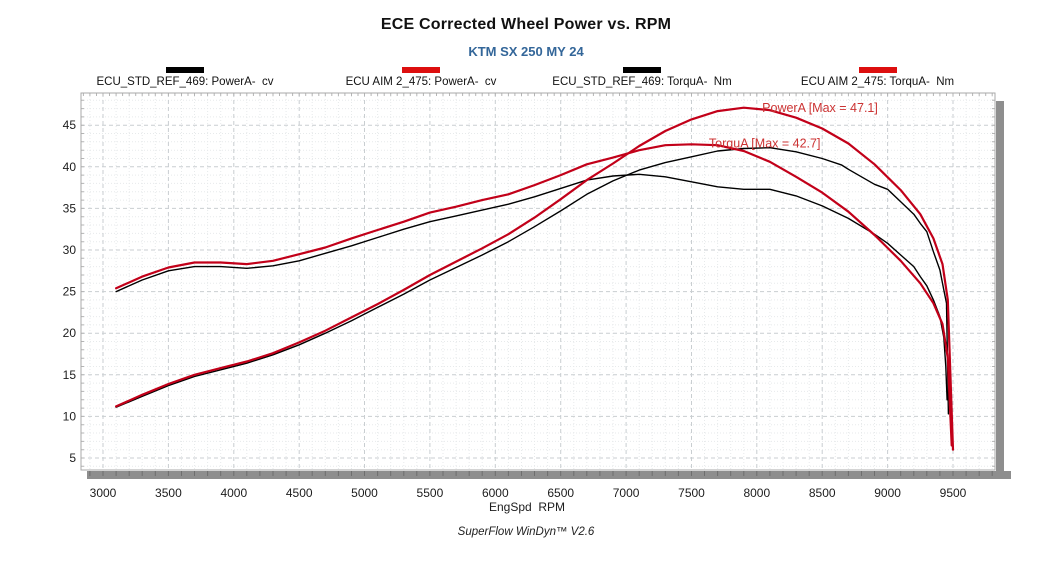 The image size is (1052, 567). What do you see at coordinates (421, 82) in the screenshot?
I see `legend-label: ECU AIM 2_475: PowerA- cv` at bounding box center [421, 82].